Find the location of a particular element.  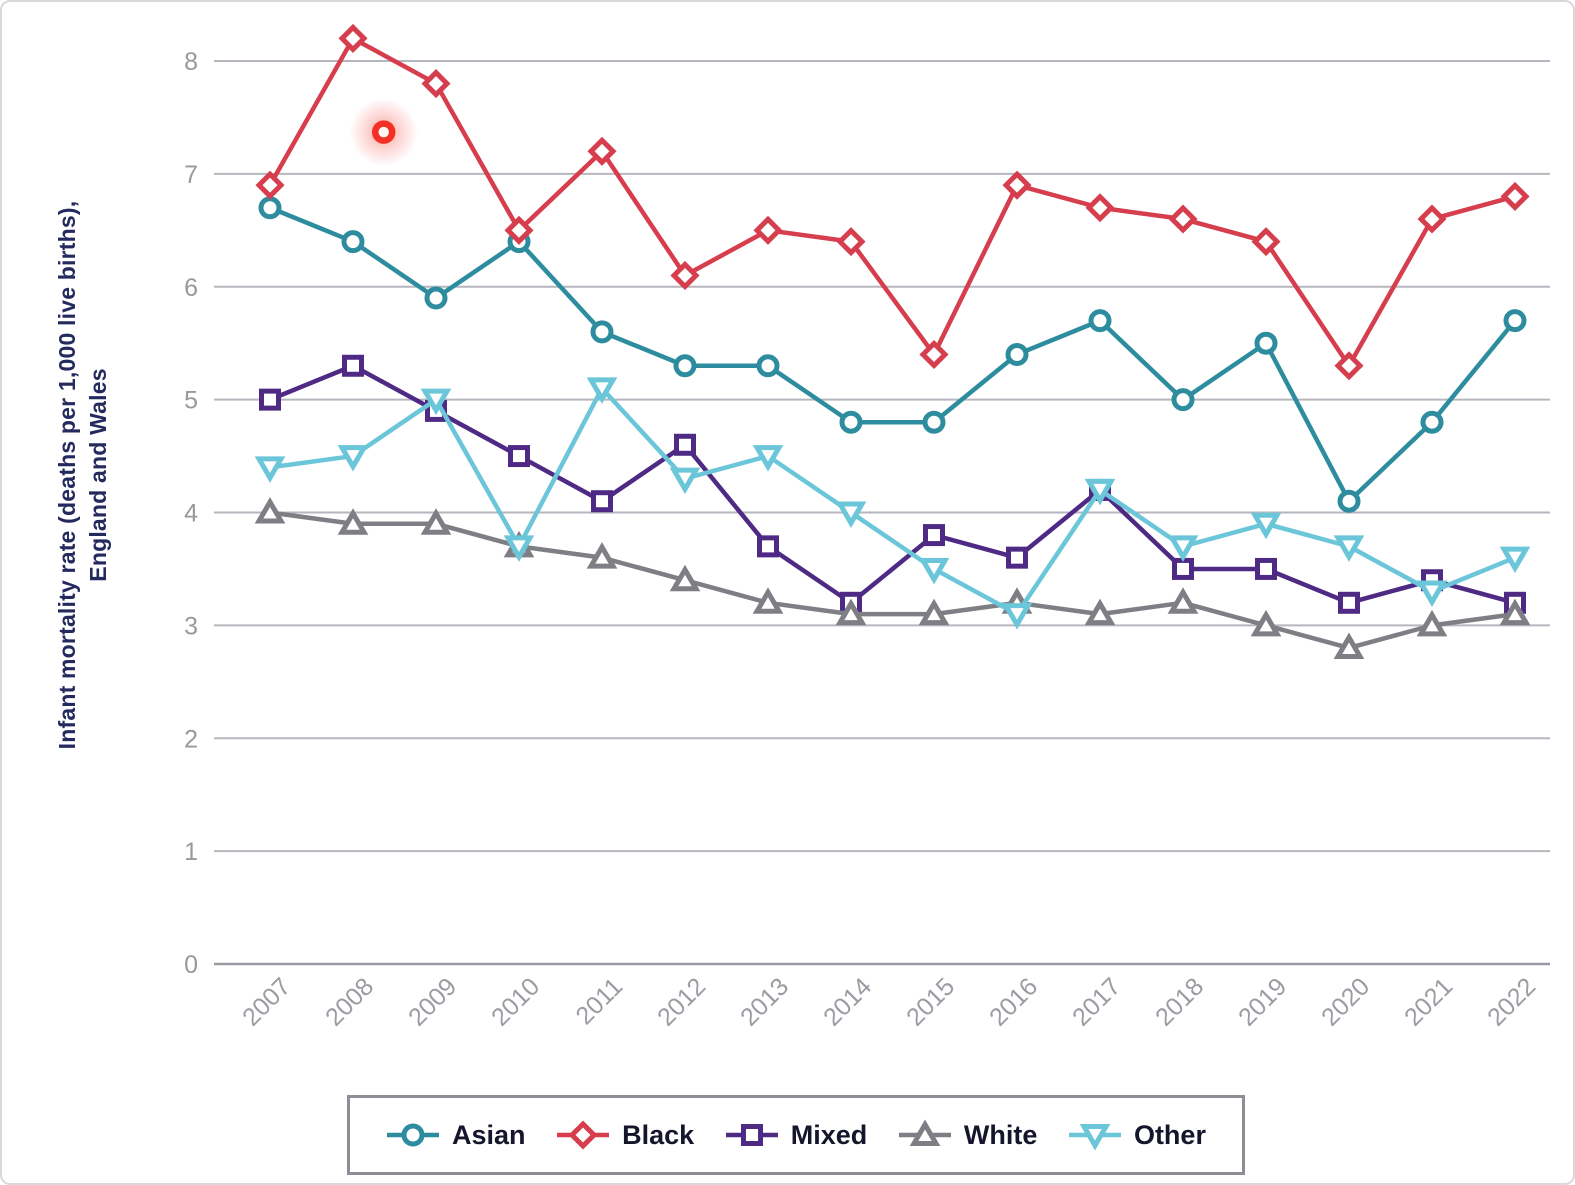

other-point-2018 is located at coordinates (1183, 548).